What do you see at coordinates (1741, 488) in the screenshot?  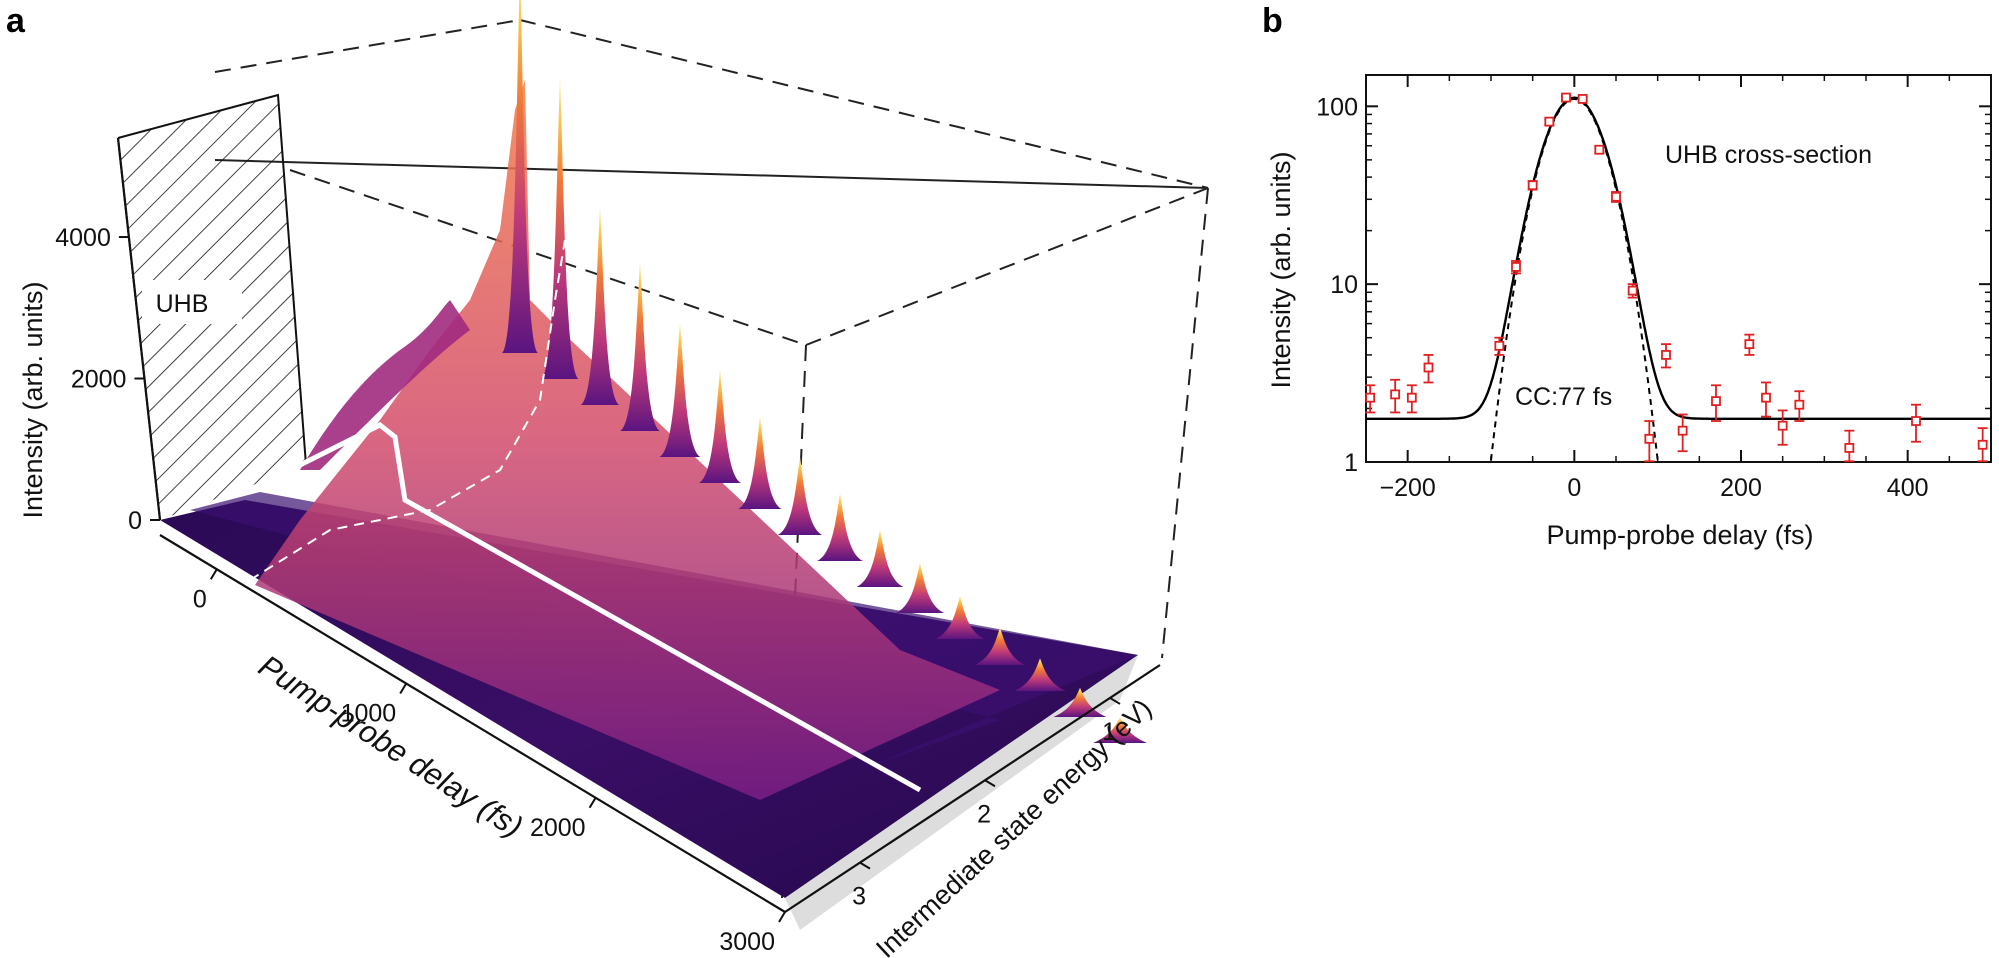 I see `x-tick-label: 200` at bounding box center [1741, 488].